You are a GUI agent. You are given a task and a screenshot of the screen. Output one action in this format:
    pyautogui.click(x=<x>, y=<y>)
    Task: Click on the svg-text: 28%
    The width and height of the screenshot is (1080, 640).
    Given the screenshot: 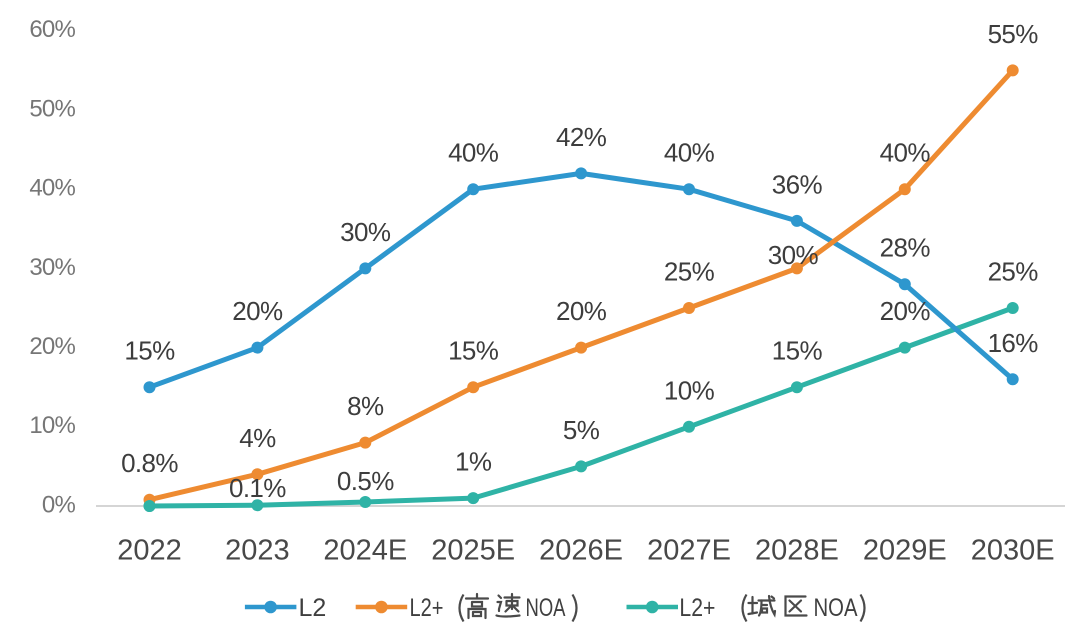 What is the action you would take?
    pyautogui.click(x=905, y=248)
    